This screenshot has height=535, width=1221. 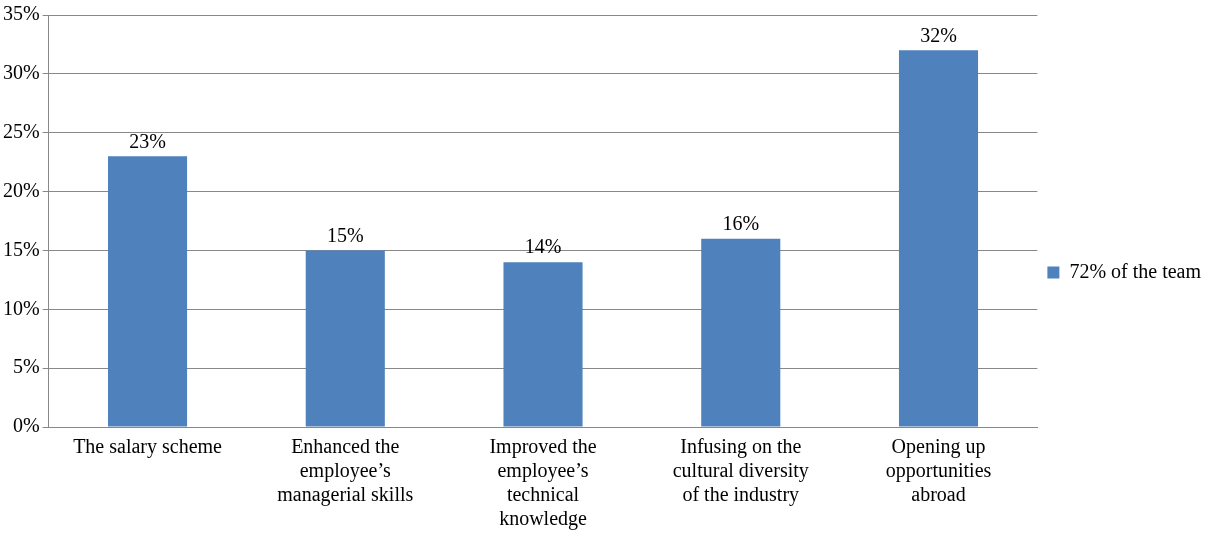 I want to click on data-label: 14%, so click(x=543, y=246).